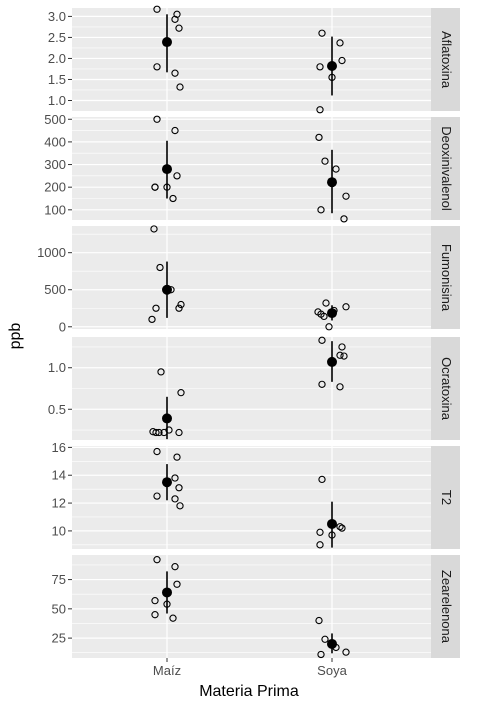 The width and height of the screenshot is (480, 705). What do you see at coordinates (332, 670) in the screenshot?
I see `x-tick-label-soya: Soya` at bounding box center [332, 670].